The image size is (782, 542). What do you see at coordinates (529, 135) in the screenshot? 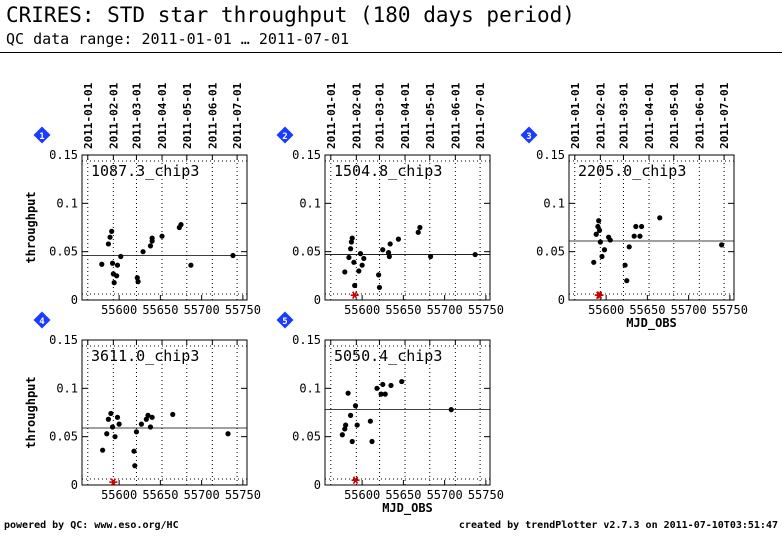
I see `panel-badge-icon` at bounding box center [529, 135].